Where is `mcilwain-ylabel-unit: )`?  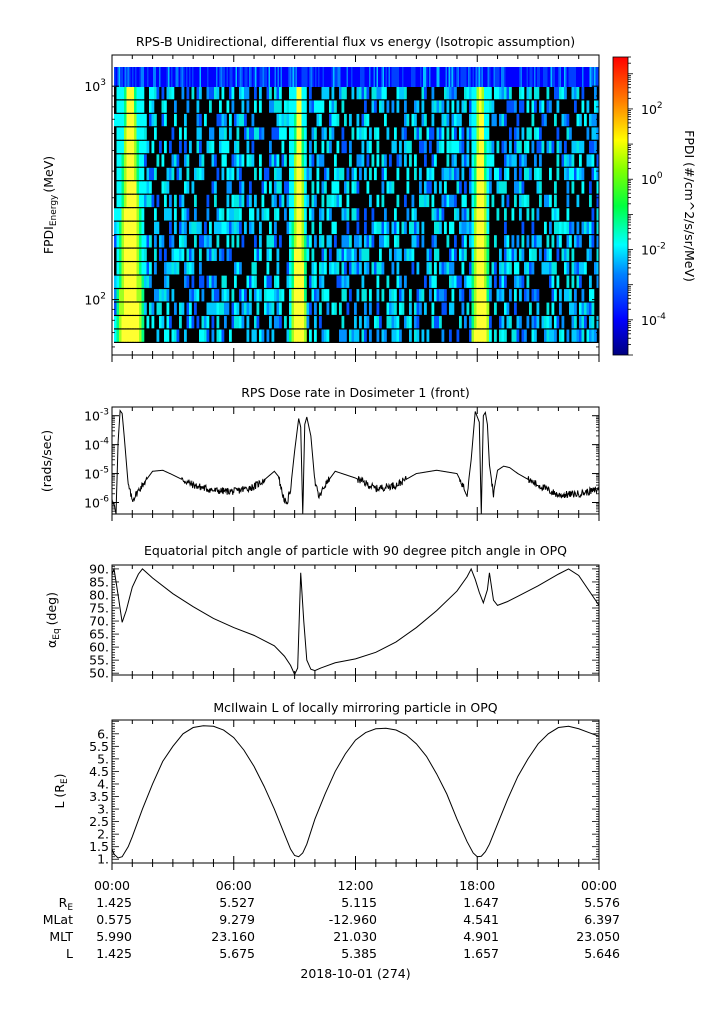 mcilwain-ylabel-unit: ) is located at coordinates (59, 775).